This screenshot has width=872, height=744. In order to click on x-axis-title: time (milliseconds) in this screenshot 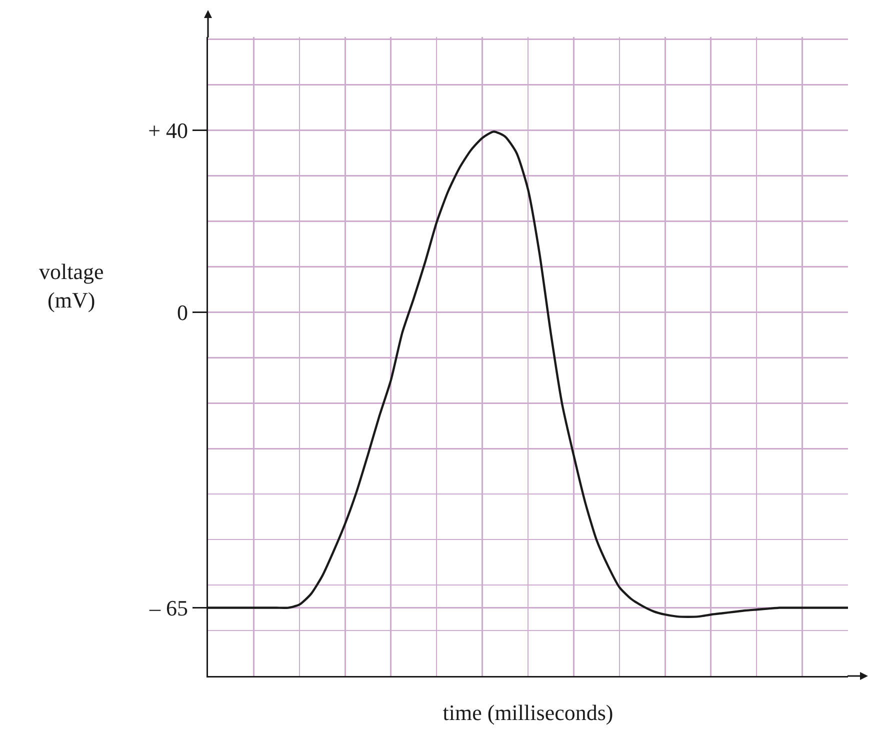, I will do `click(528, 713)`.